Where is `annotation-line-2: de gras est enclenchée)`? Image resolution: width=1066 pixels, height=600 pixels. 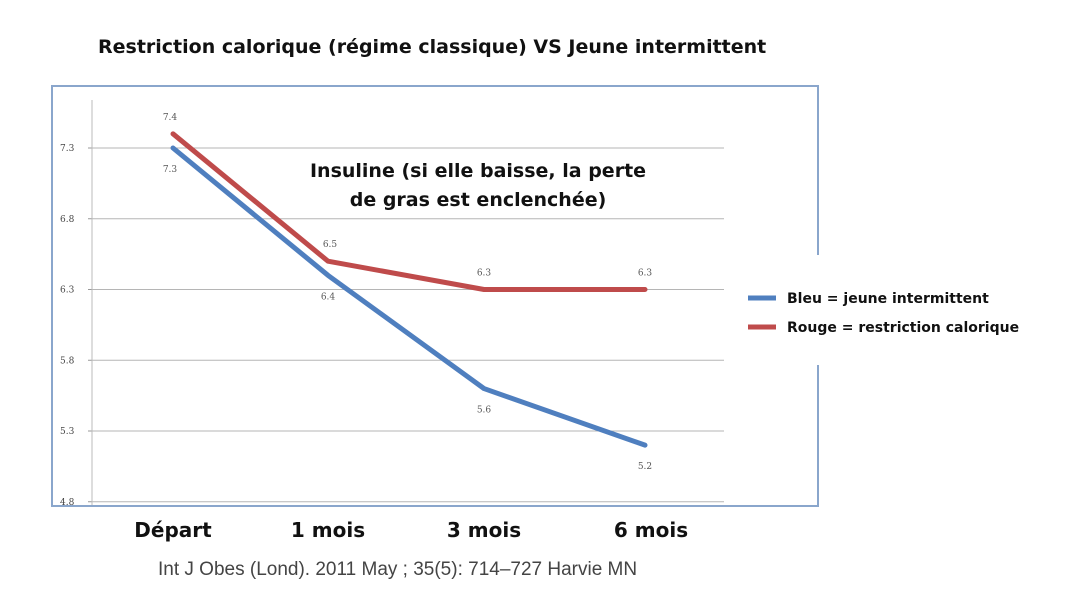
annotation-line-2: de gras est enclenchée) is located at coordinates (478, 200).